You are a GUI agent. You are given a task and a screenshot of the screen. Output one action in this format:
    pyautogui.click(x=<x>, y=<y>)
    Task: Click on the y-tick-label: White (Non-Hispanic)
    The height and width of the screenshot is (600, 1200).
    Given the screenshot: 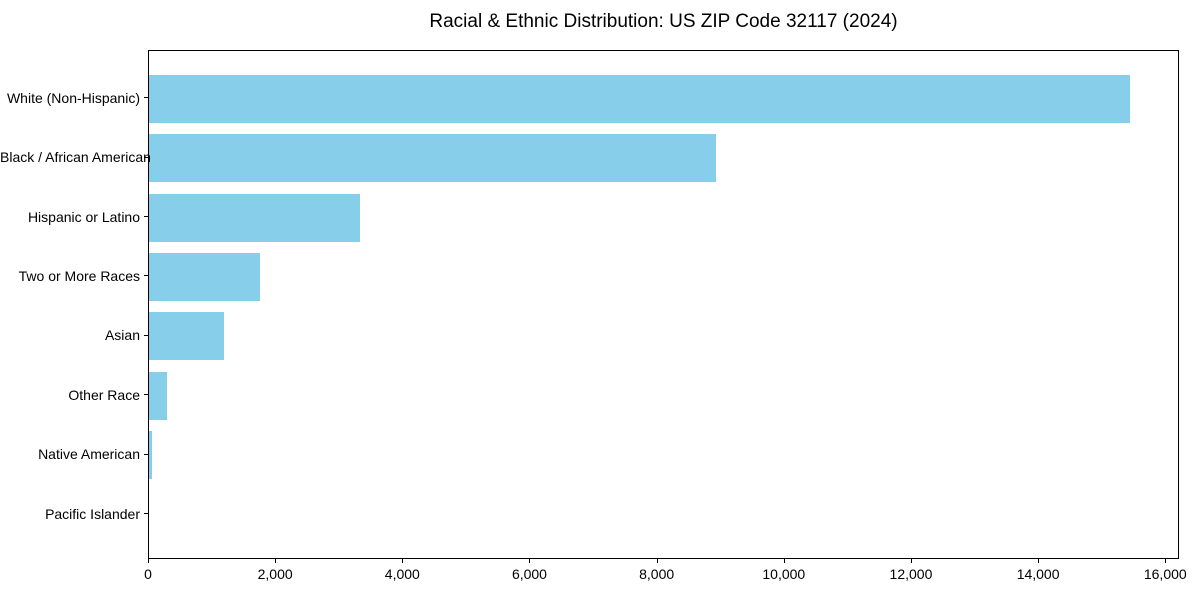 What is the action you would take?
    pyautogui.click(x=73, y=97)
    